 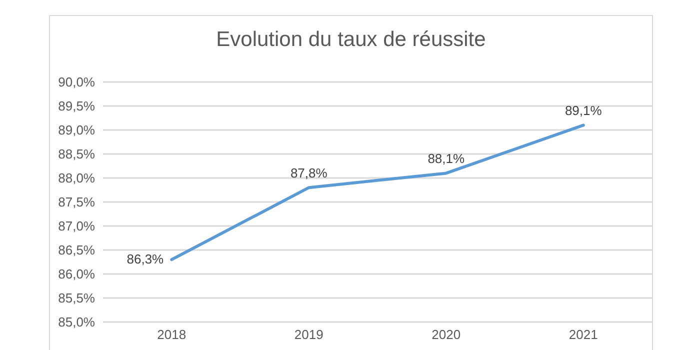 I want to click on y-tick-label: 86,5%, so click(x=77, y=250).